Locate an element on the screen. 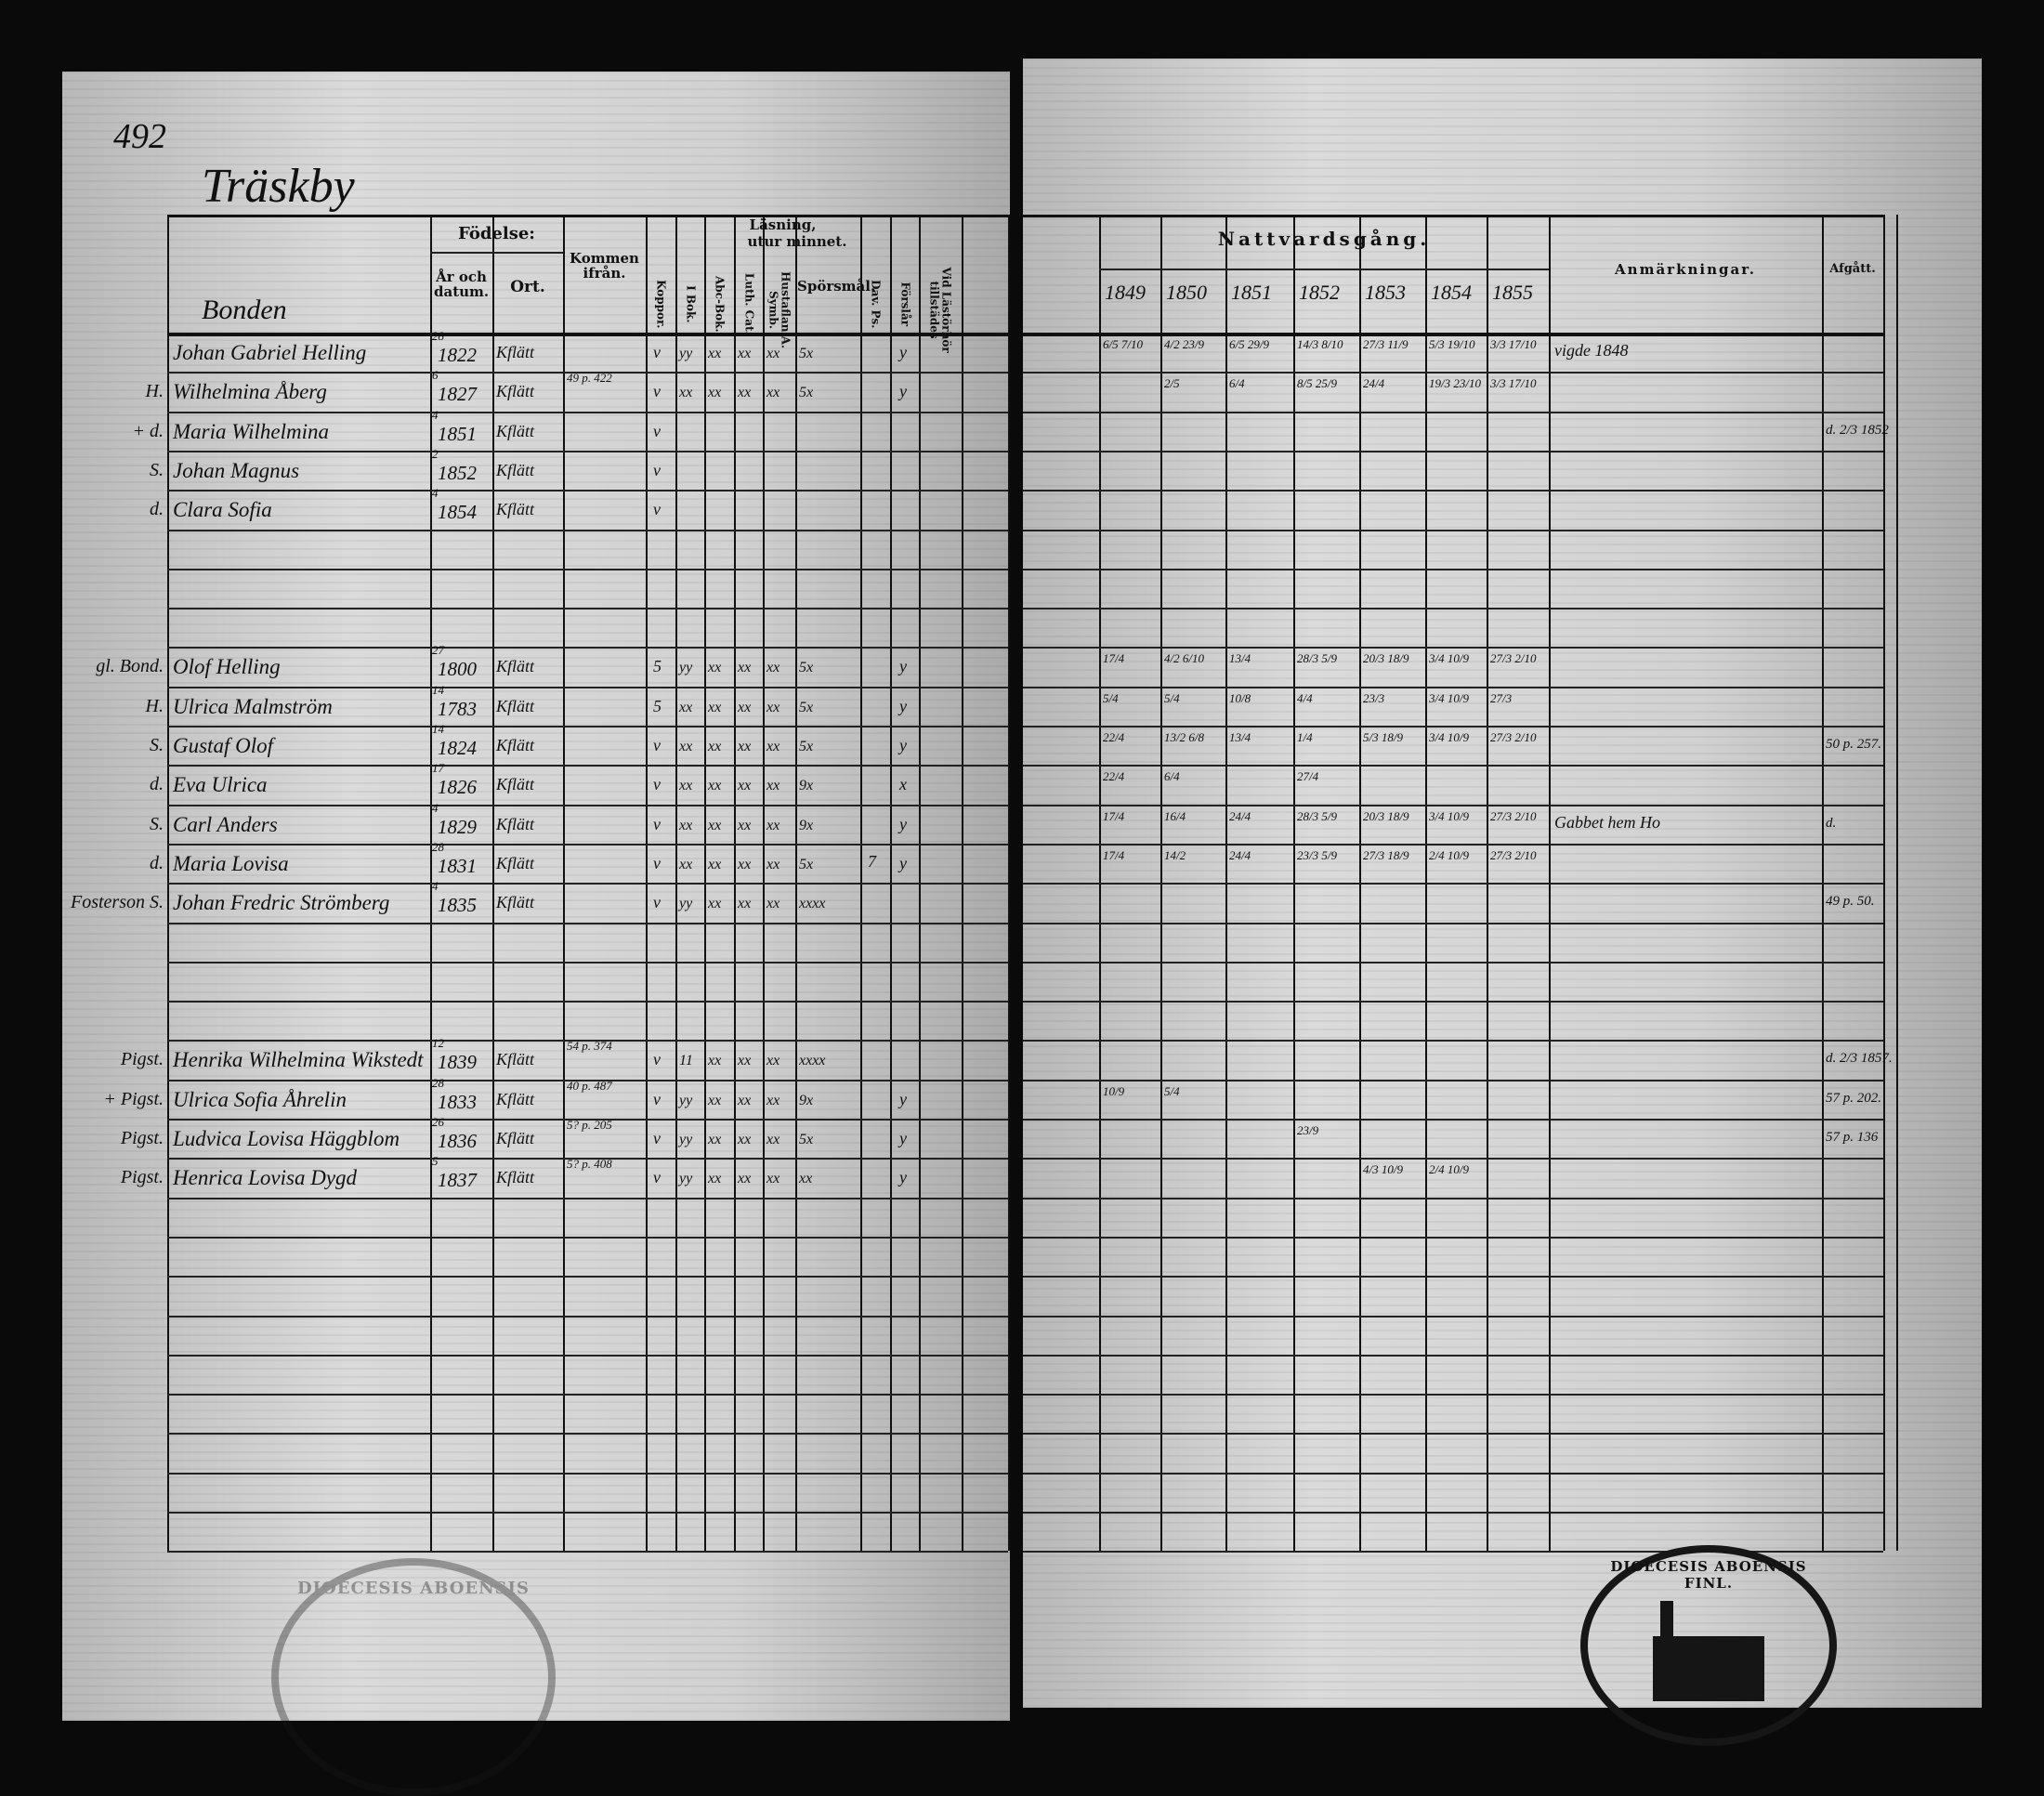  forslar-mark: x is located at coordinates (903, 784).